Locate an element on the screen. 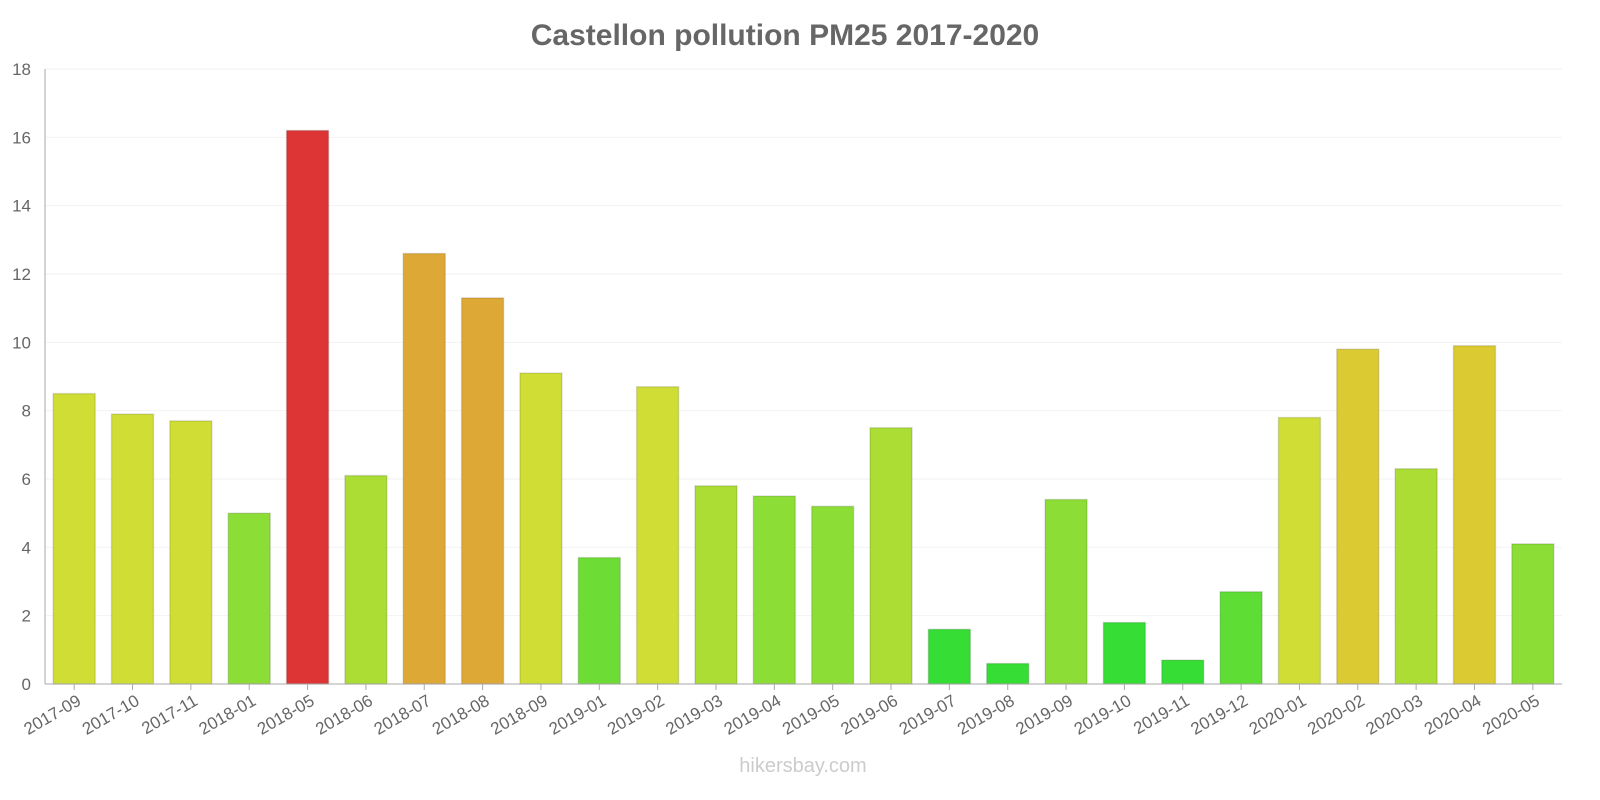 The height and width of the screenshot is (800, 1600). y-tick-label: 12 is located at coordinates (21, 274).